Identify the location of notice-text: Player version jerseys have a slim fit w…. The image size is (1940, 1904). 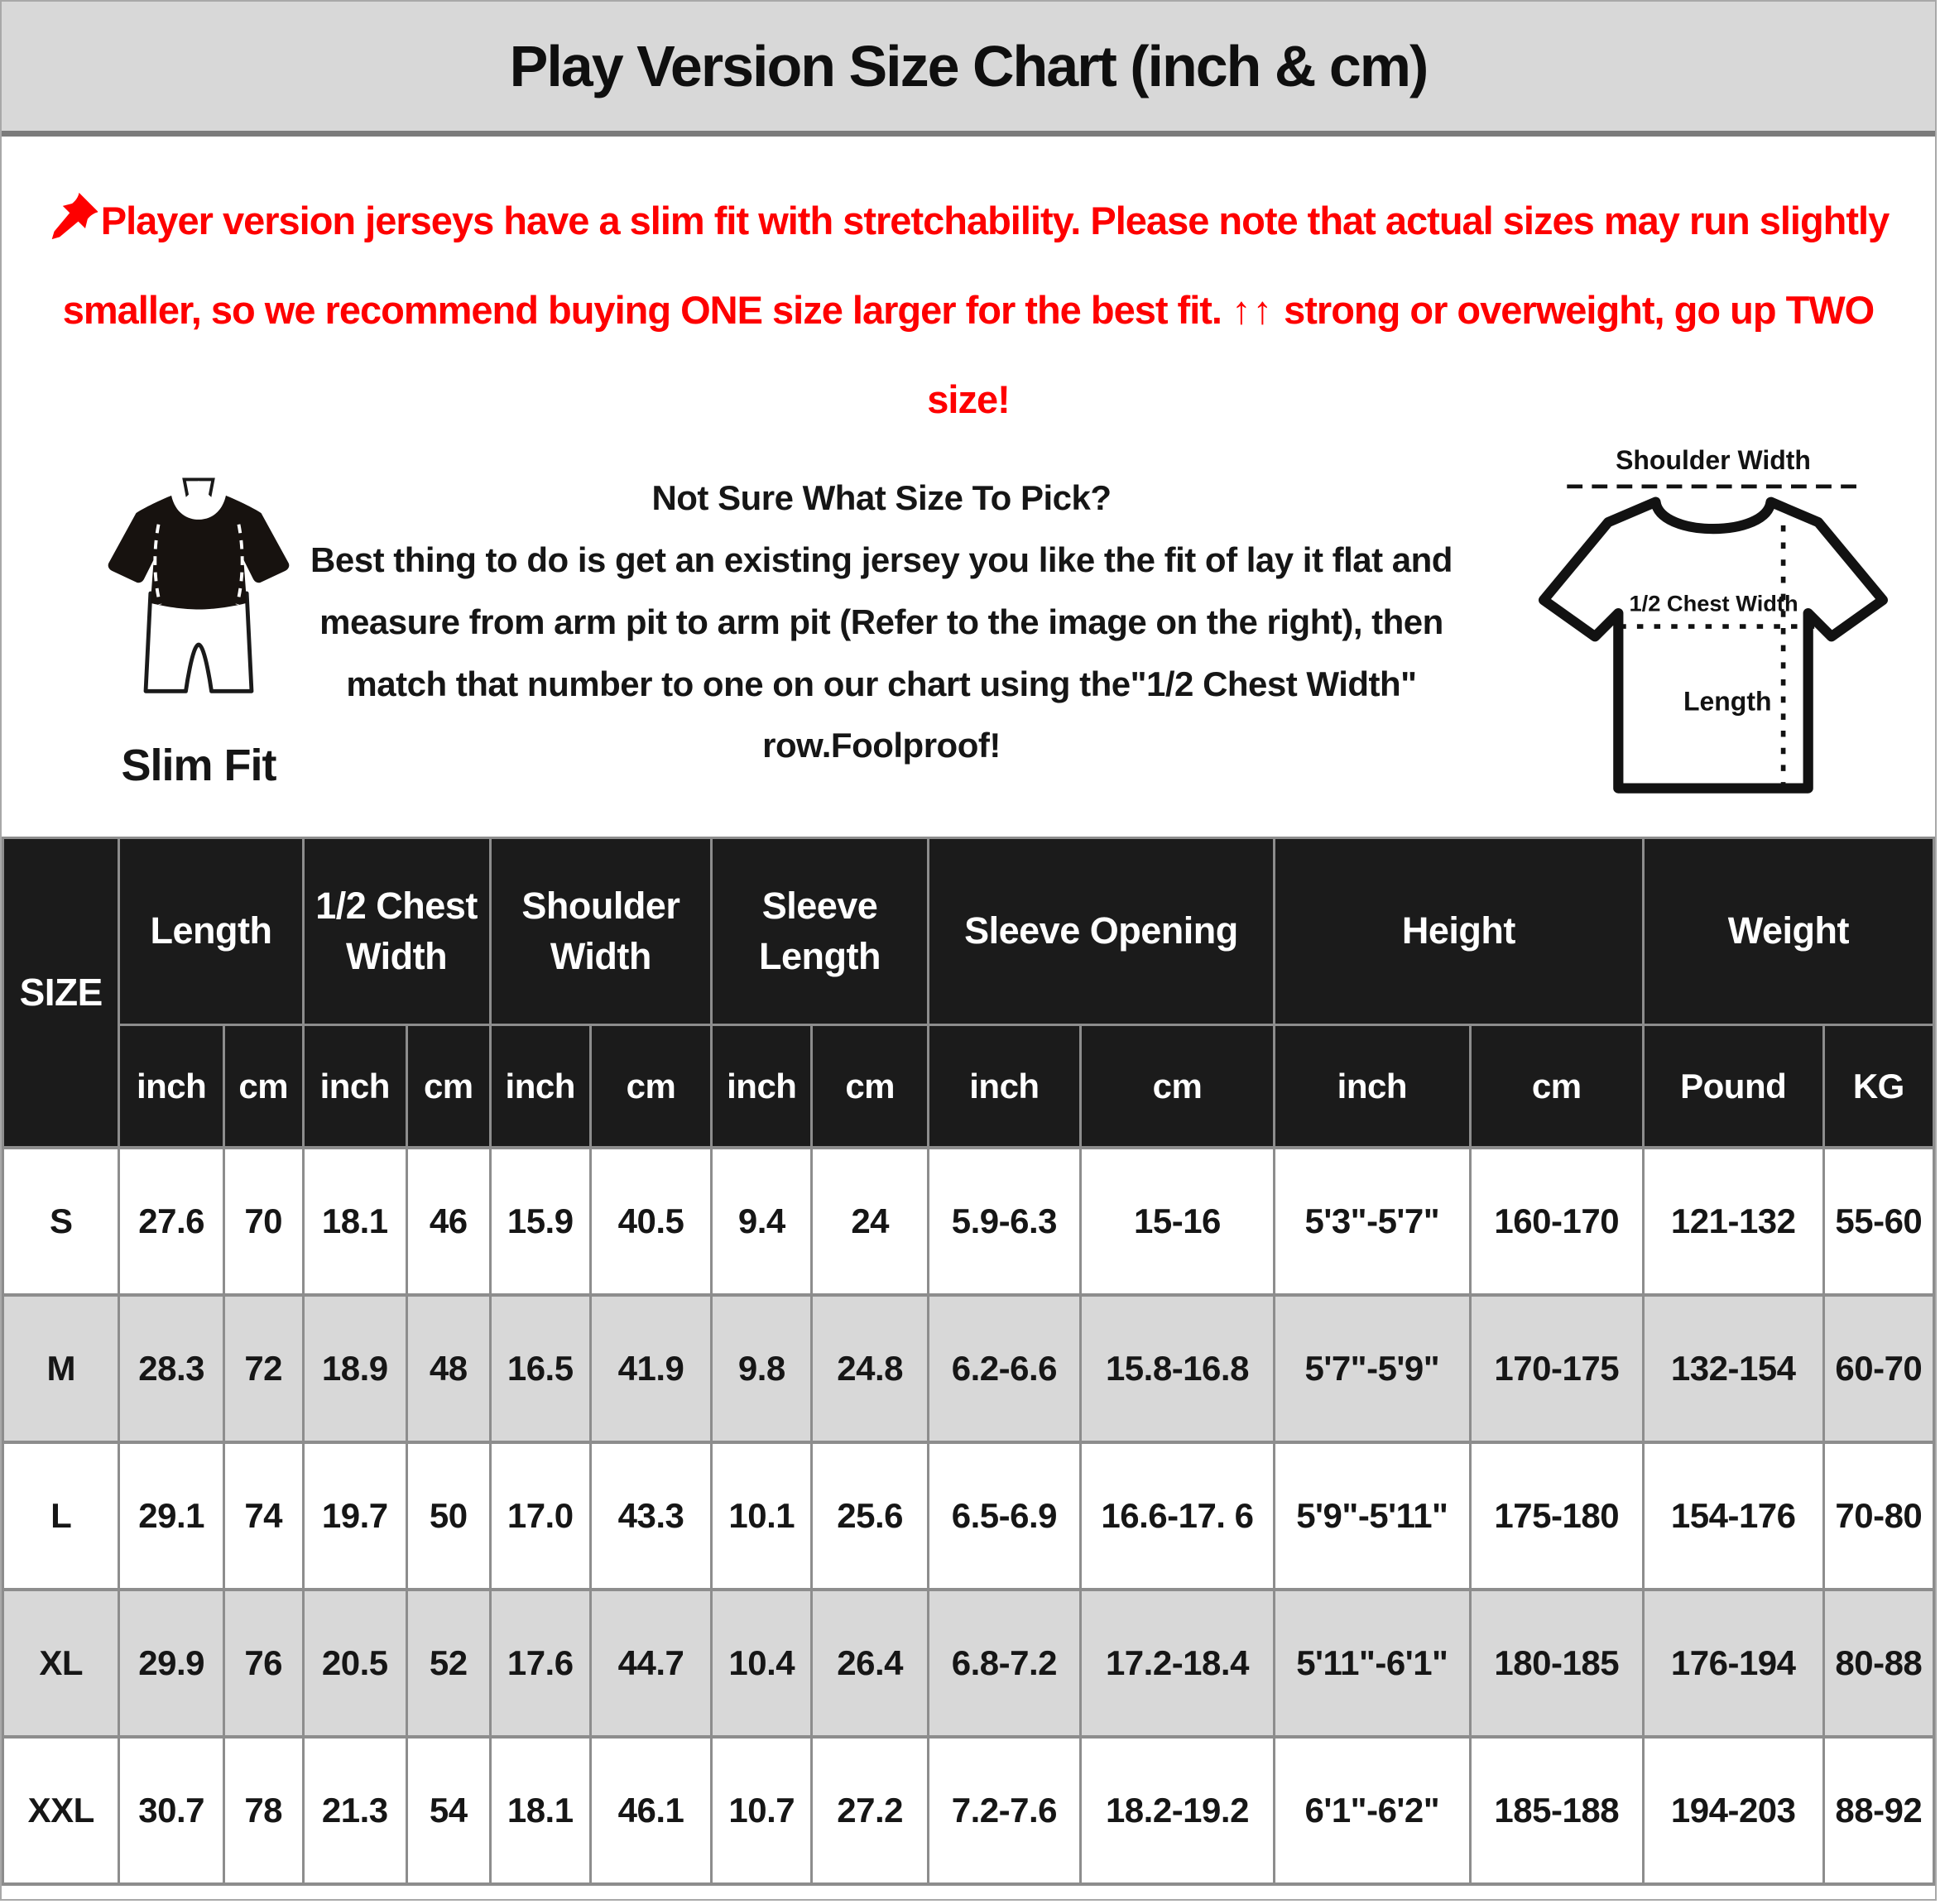
(976, 266).